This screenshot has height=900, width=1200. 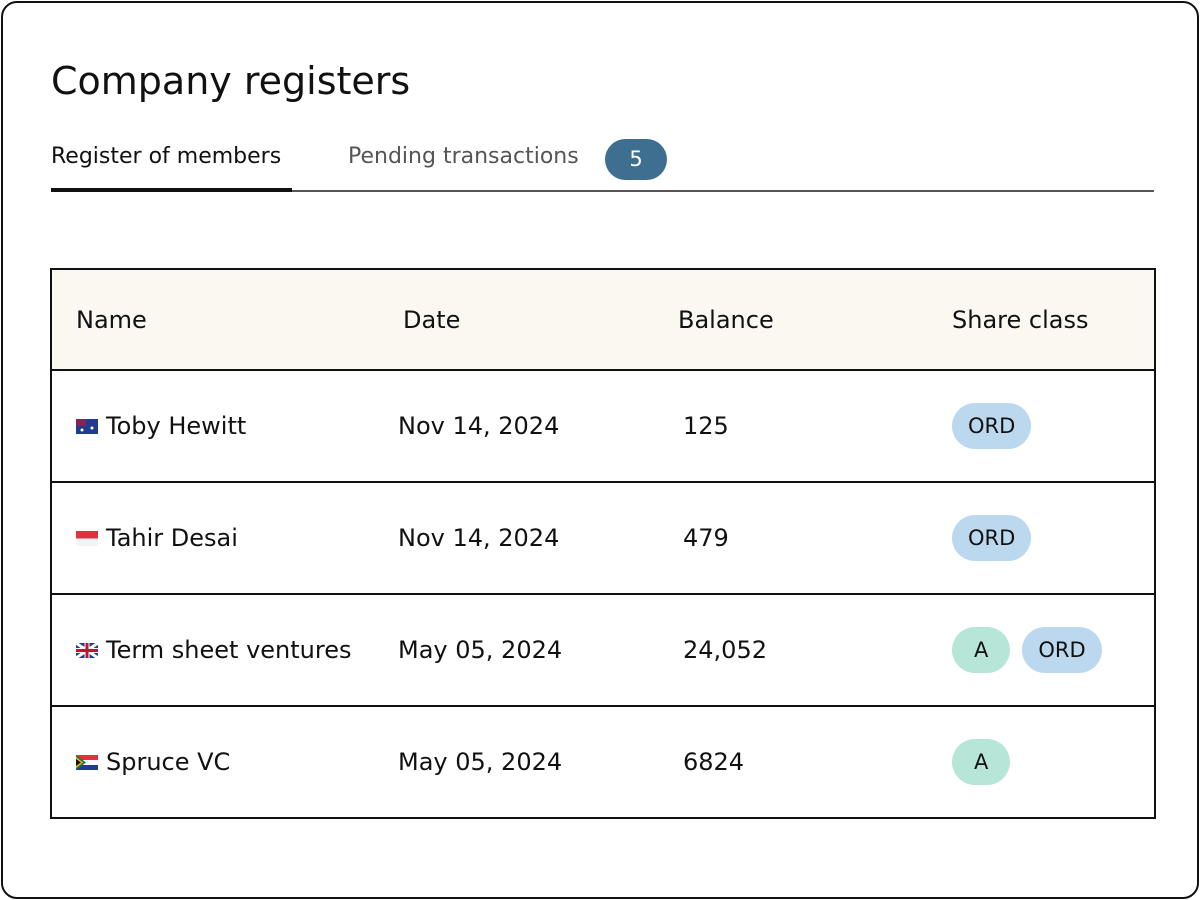 What do you see at coordinates (176, 426) in the screenshot?
I see `member-name: Toby Hewitt` at bounding box center [176, 426].